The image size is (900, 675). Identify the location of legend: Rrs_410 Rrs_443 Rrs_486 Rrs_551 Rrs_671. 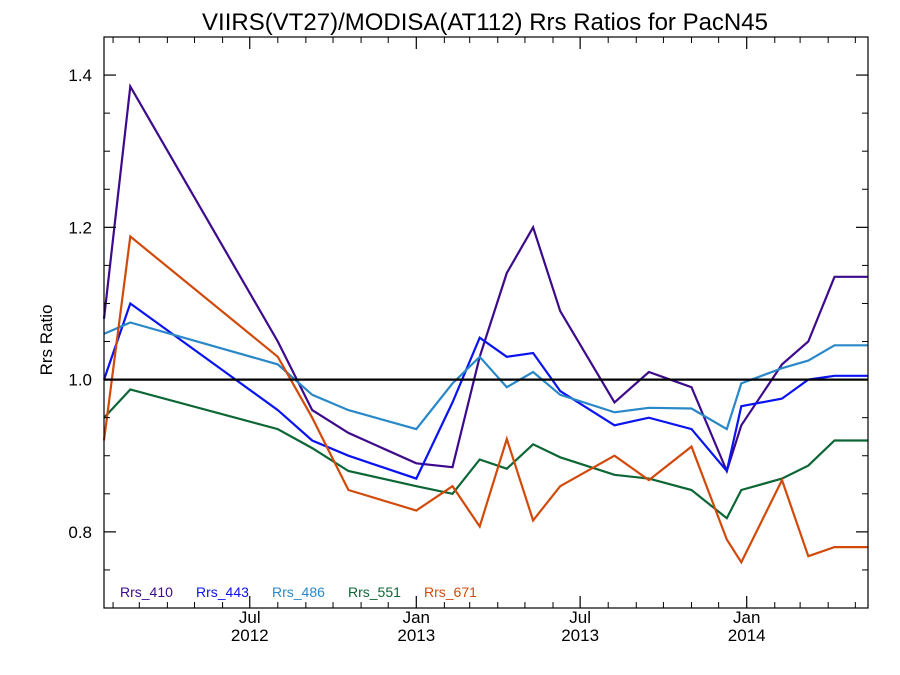
(298, 592).